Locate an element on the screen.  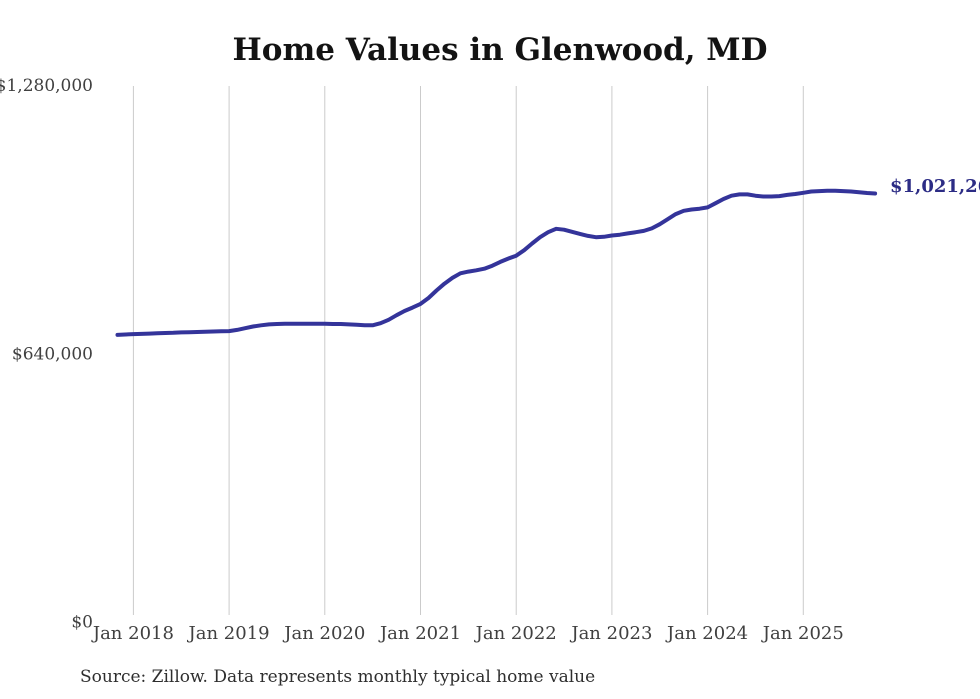
y-tick-label: $0 is located at coordinates (82, 623).